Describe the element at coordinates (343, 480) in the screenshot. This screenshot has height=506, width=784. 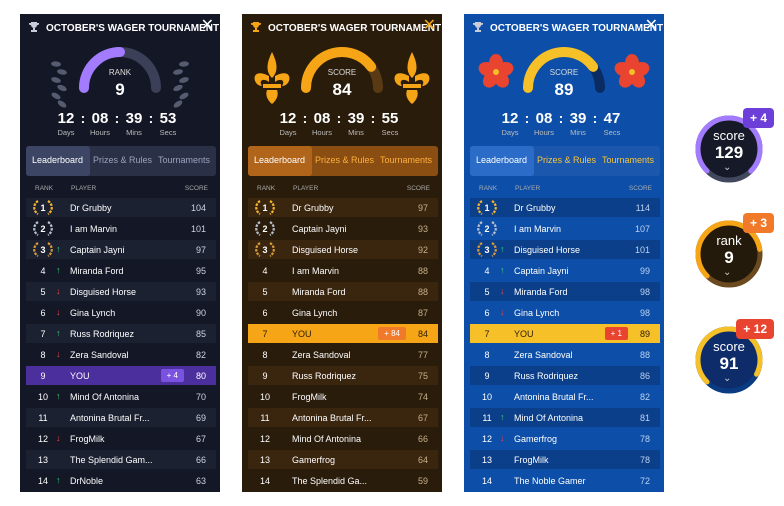
I see `table-row: 14 The Splendid Ga... 59` at that location.